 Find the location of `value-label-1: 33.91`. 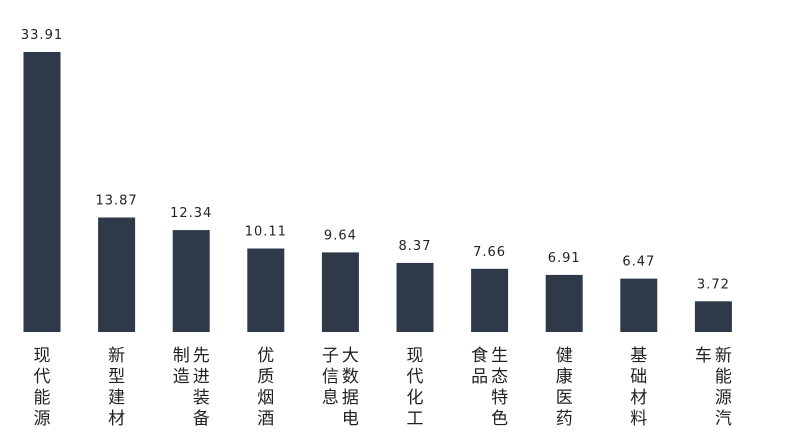

value-label-1: 33.91 is located at coordinates (42, 35).